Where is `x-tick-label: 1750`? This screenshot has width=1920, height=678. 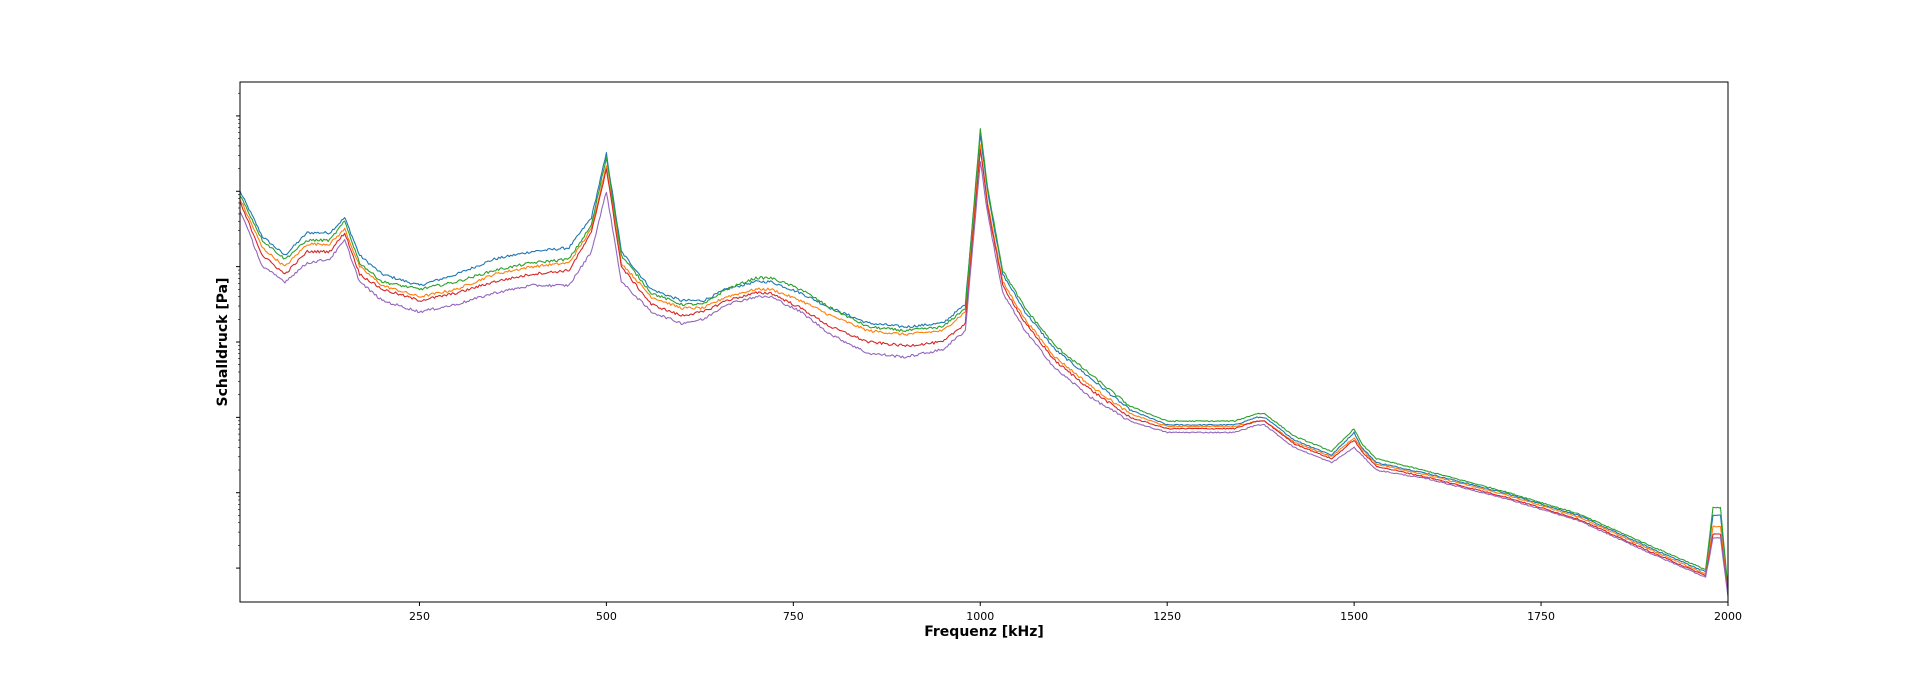 x-tick-label: 1750 is located at coordinates (1541, 616).